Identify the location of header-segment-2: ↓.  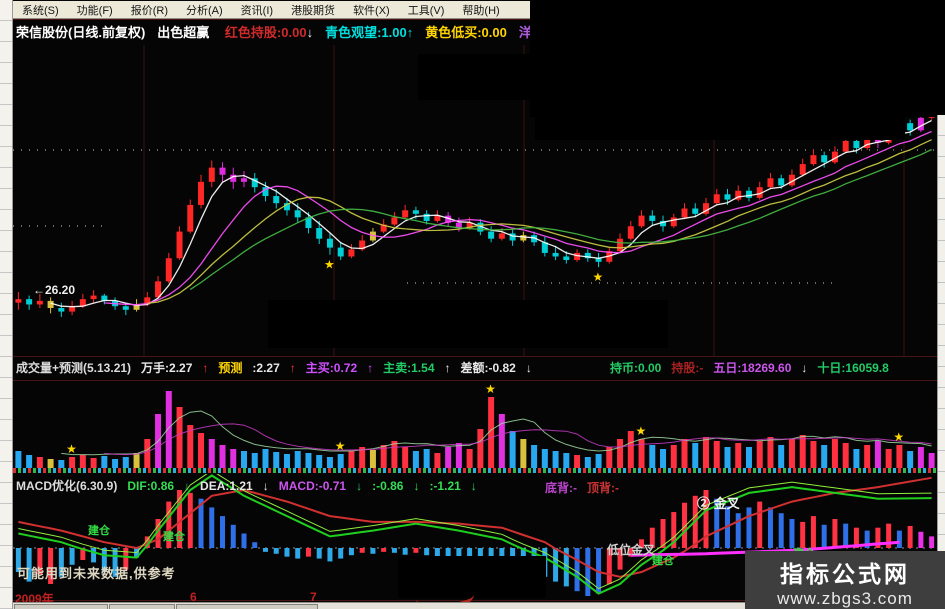
(187, 486).